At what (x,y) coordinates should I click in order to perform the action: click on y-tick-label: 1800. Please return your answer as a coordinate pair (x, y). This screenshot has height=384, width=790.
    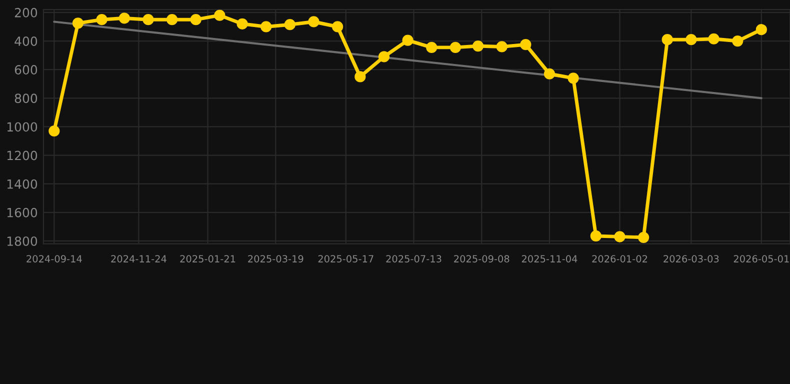
    Looking at the image, I should click on (22, 241).